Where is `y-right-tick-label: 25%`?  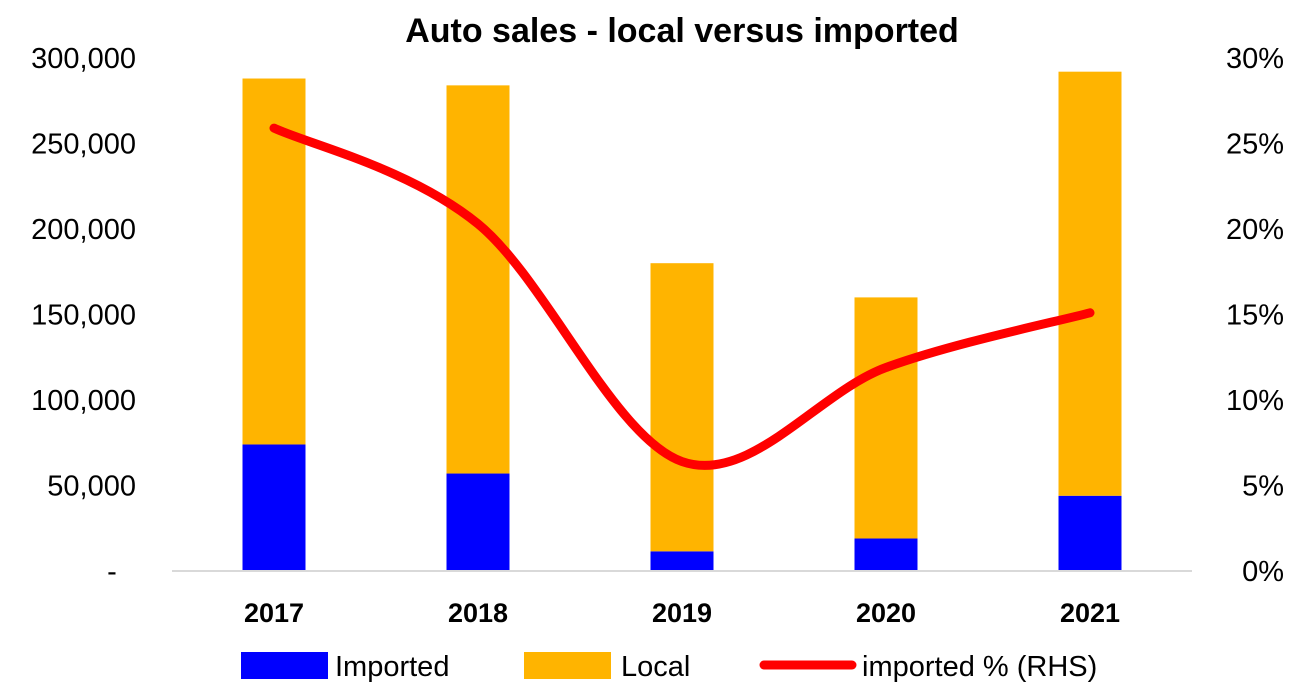
y-right-tick-label: 25% is located at coordinates (1255, 145).